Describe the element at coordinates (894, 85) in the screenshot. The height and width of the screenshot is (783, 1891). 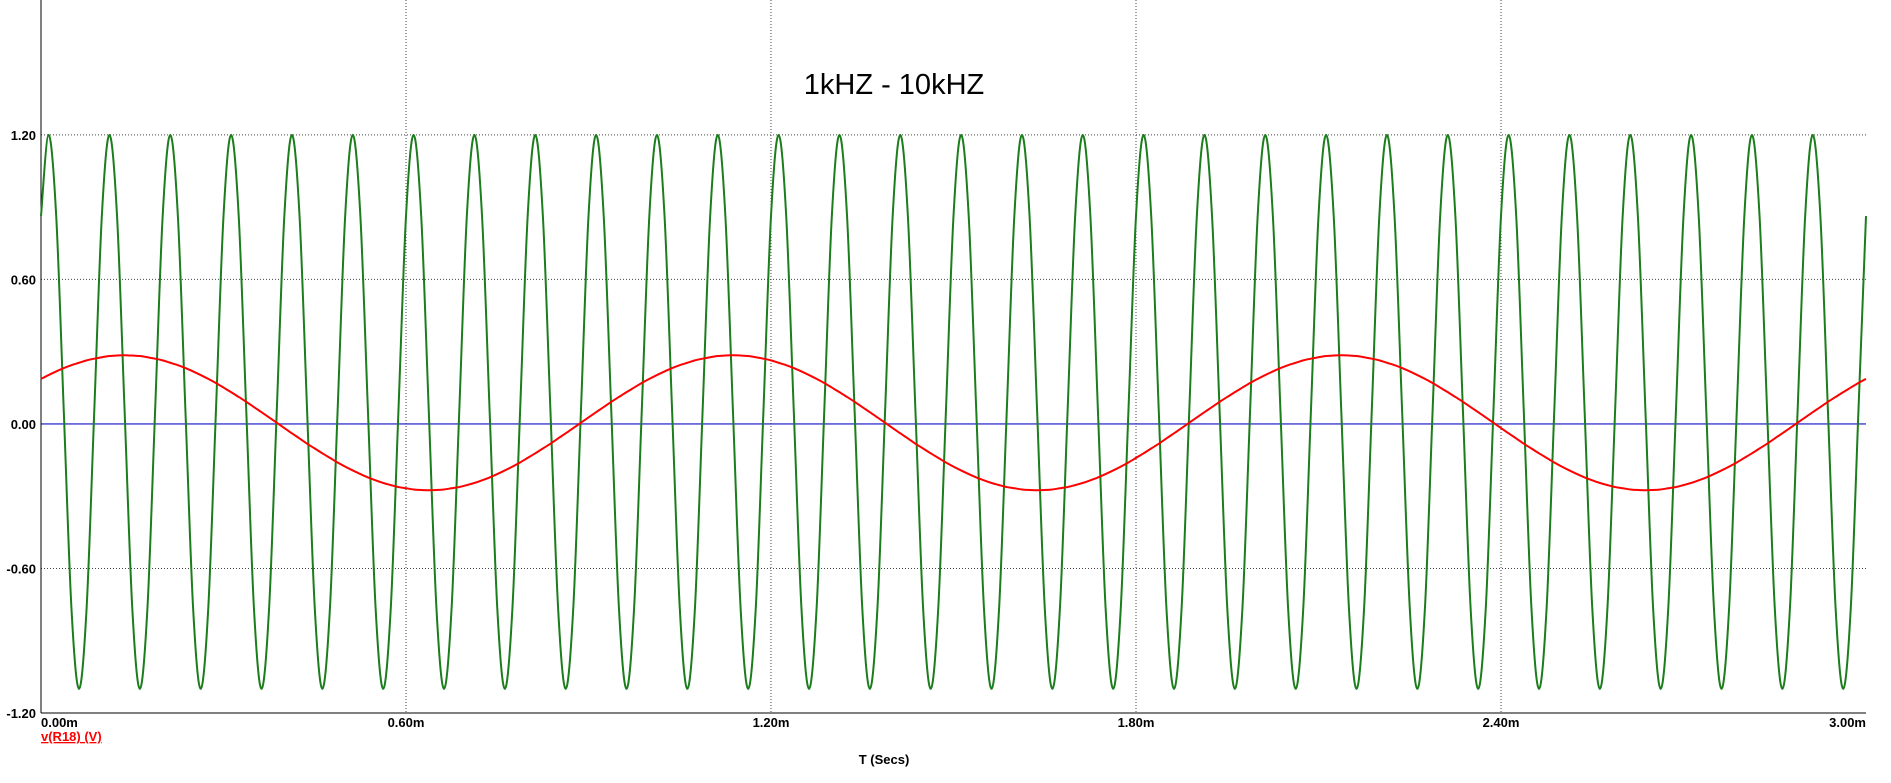
I see `chart-title: 1kHZ - 10kHZ` at that location.